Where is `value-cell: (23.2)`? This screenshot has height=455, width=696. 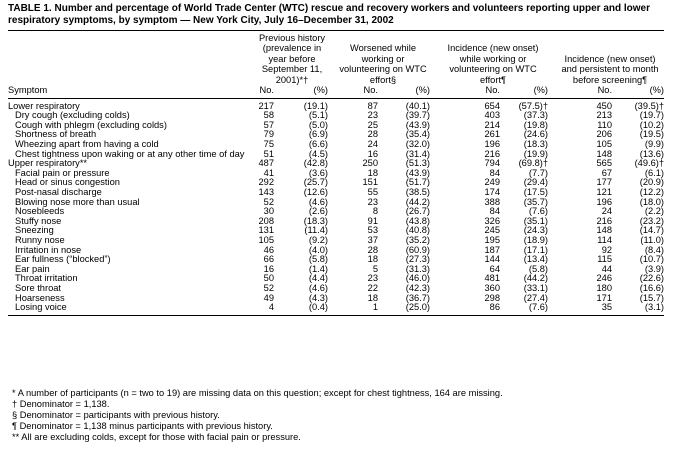
value-cell: (23.2) is located at coordinates (652, 220).